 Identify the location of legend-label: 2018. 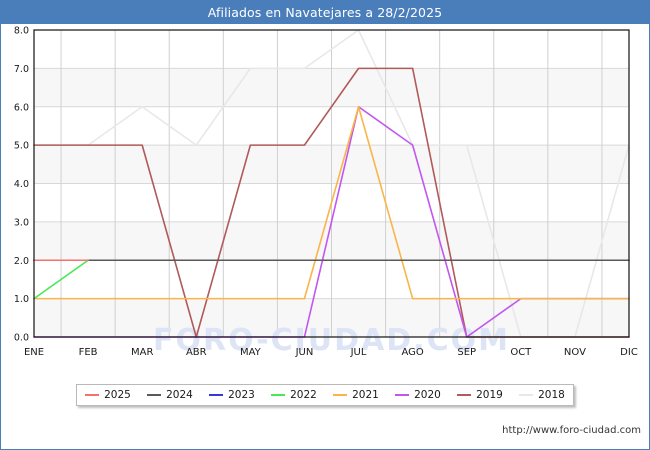
(551, 395).